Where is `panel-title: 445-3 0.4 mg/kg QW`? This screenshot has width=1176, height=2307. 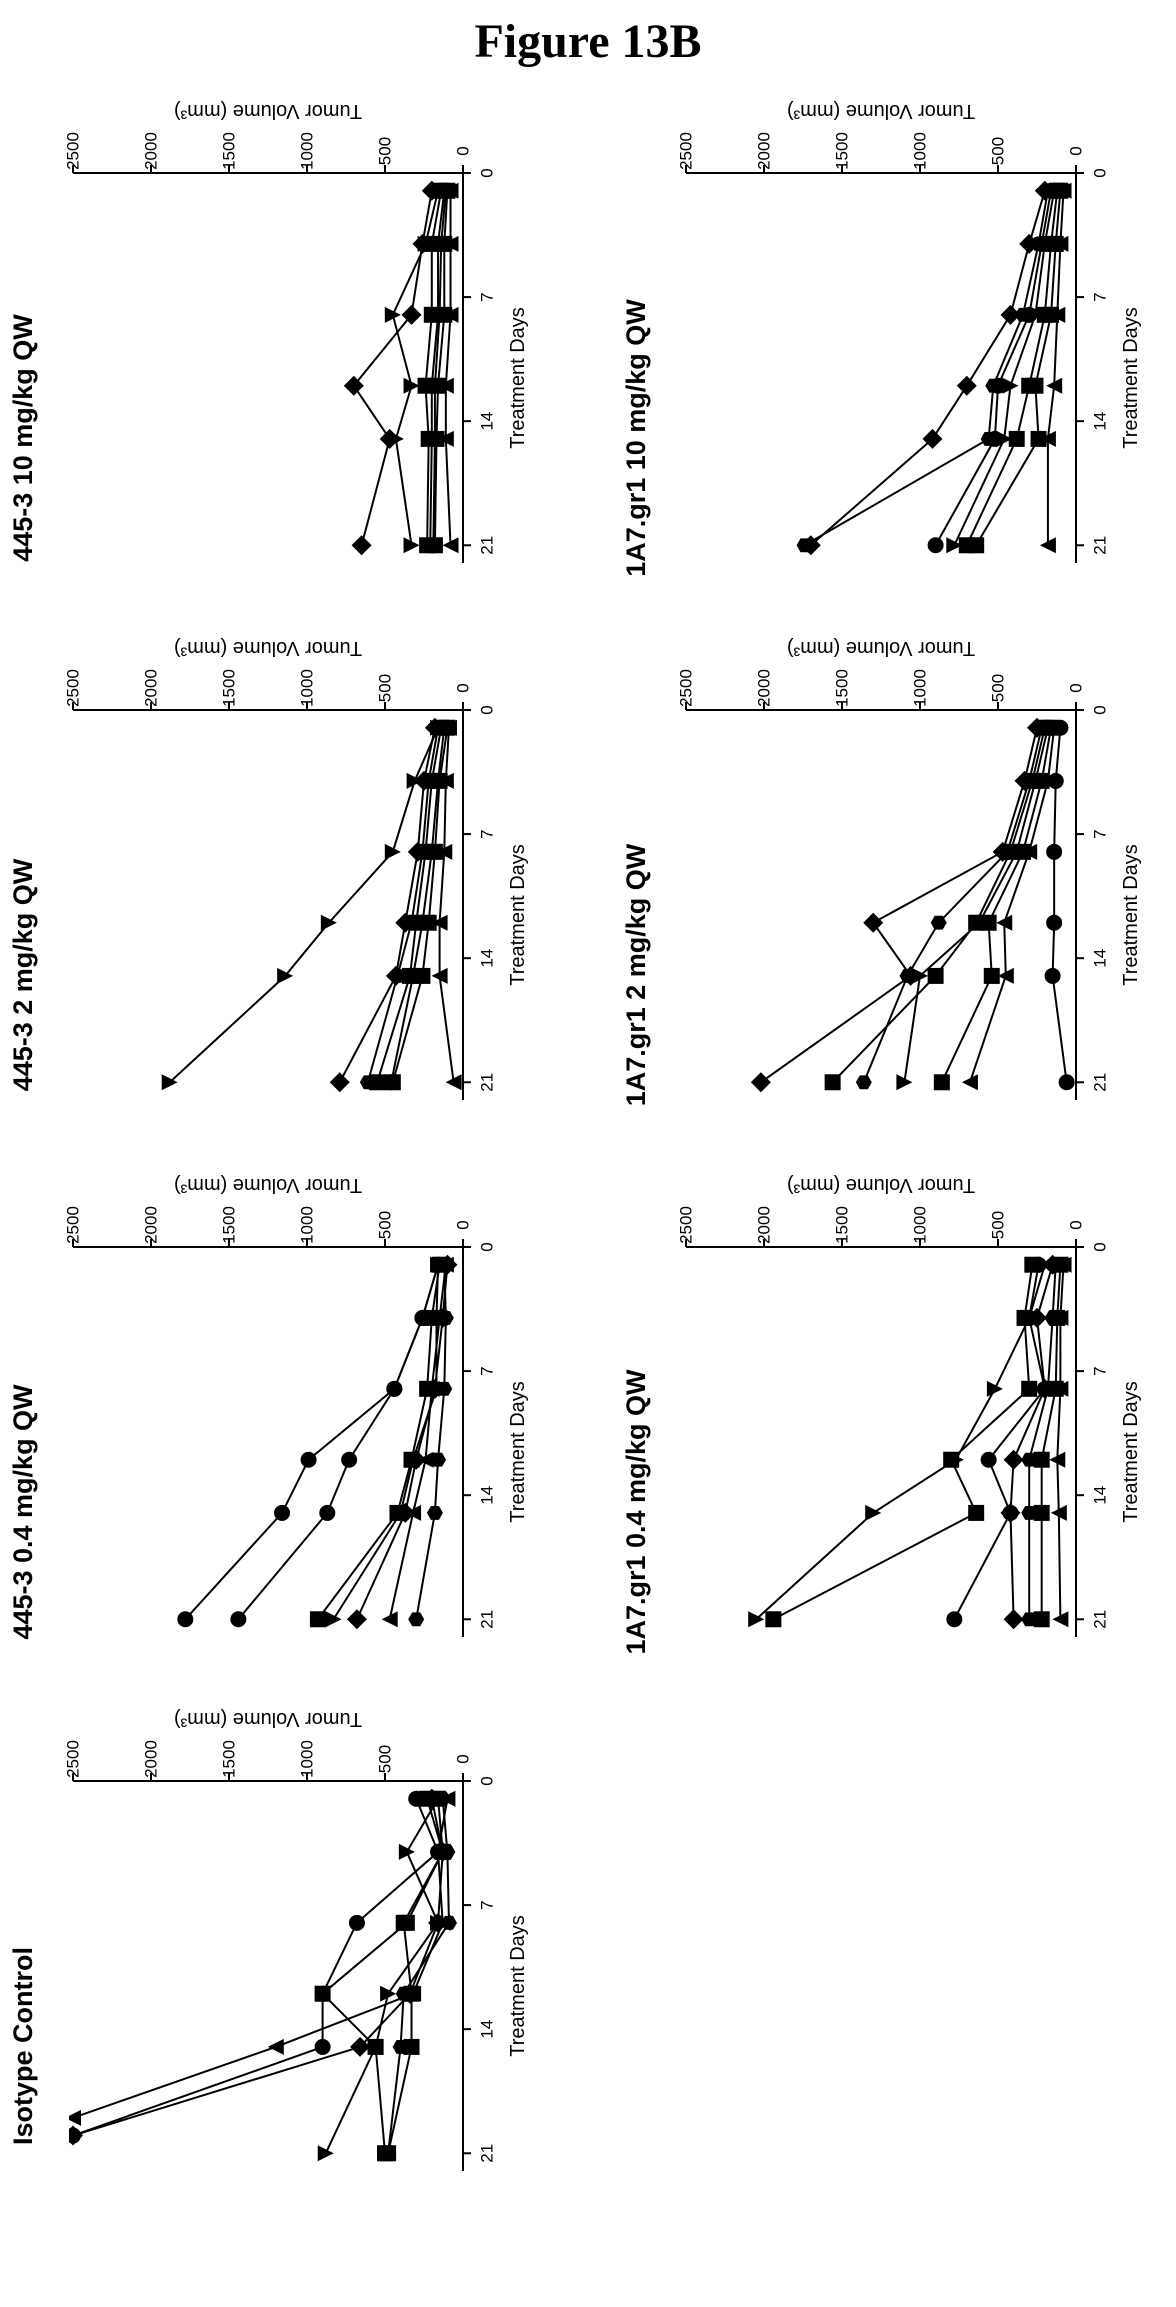 panel-title: 445-3 0.4 mg/kg QW is located at coordinates (23, 1512).